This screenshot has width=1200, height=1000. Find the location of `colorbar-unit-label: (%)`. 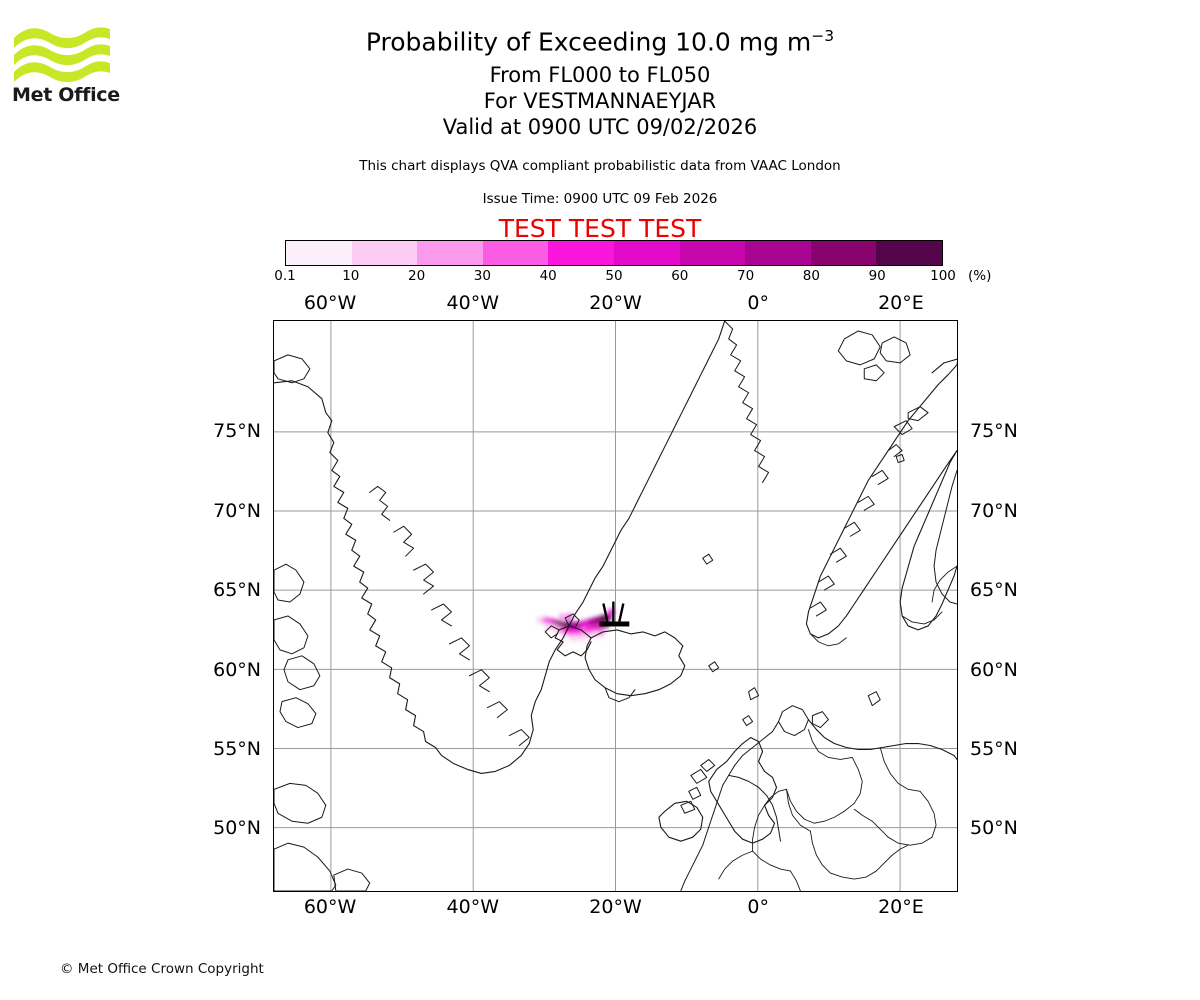

colorbar-unit-label: (%) is located at coordinates (980, 276).